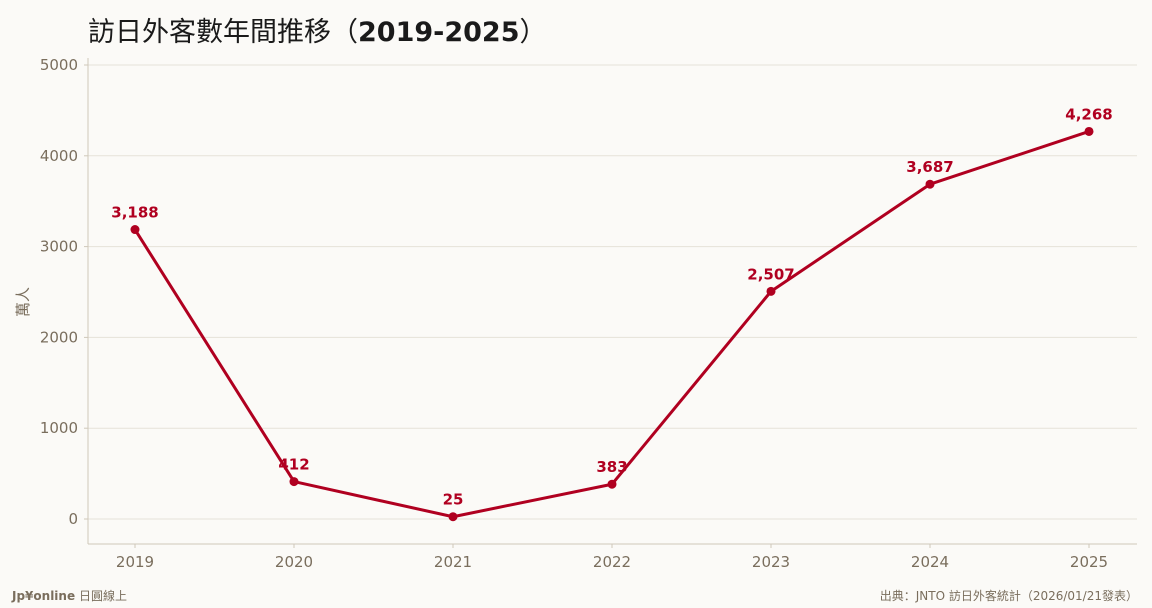 The image size is (1152, 608). Describe the element at coordinates (135, 562) in the screenshot. I see `x-tick-label: 2019` at that location.